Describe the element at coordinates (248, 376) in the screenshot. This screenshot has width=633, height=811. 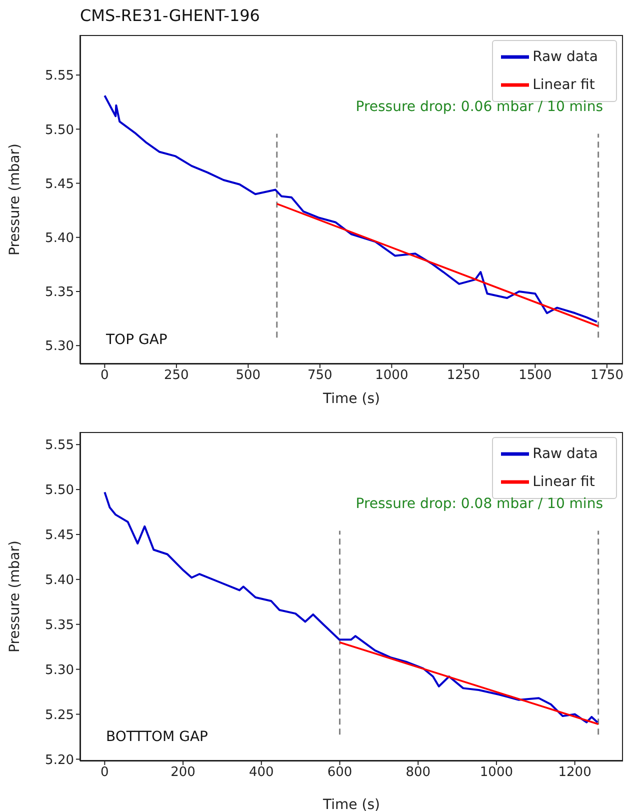
I see `x-tick-label: 500` at that location.